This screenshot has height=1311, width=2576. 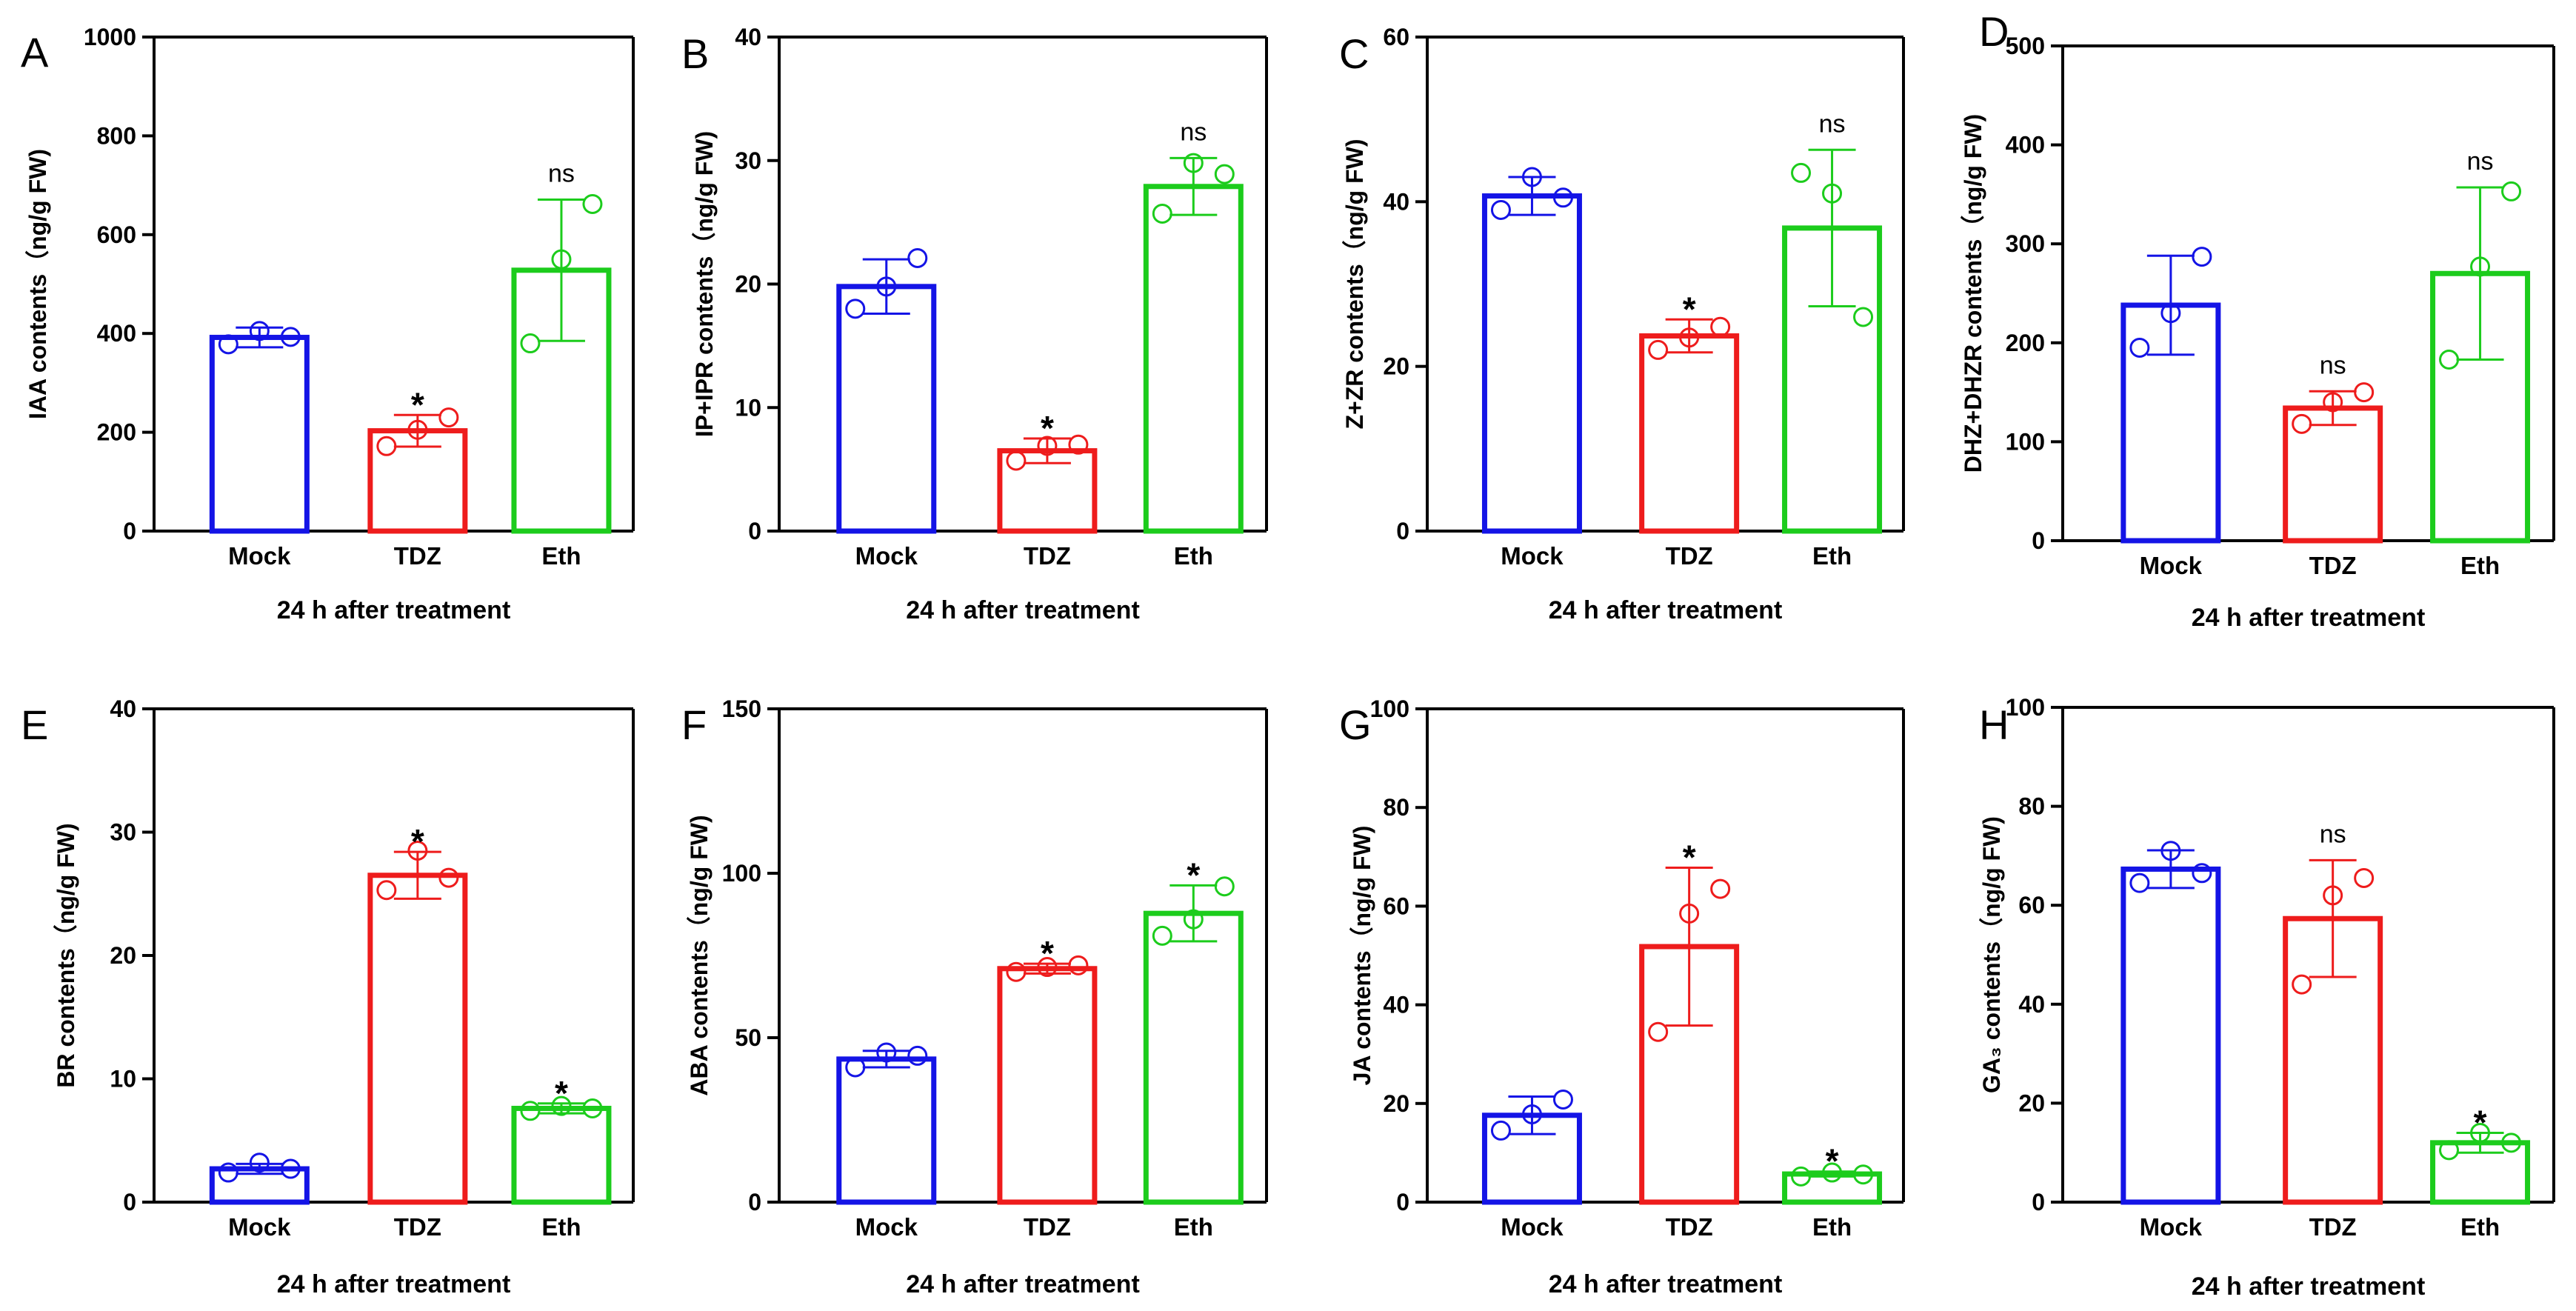 I want to click on y-tick-label: 300, so click(x=2025, y=244).